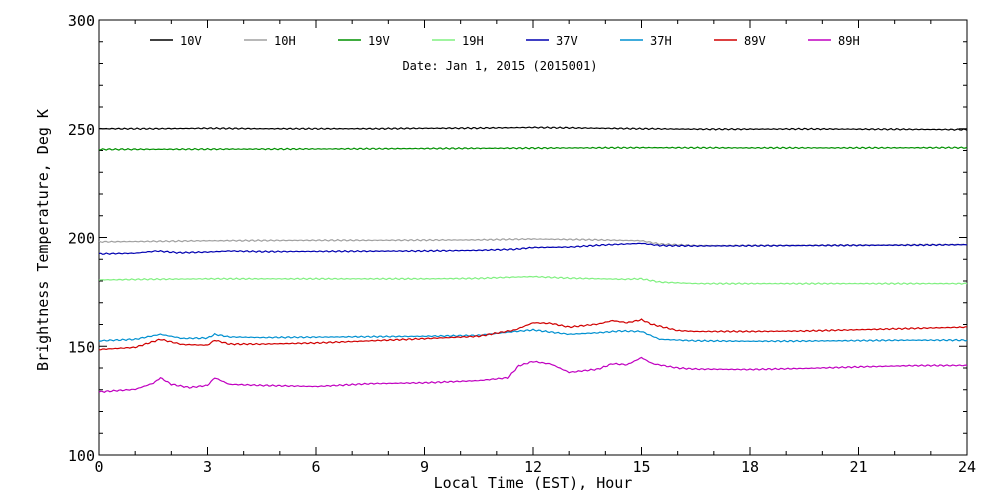  What do you see at coordinates (567, 41) in the screenshot?
I see `legend-label-37v: 37V` at bounding box center [567, 41].